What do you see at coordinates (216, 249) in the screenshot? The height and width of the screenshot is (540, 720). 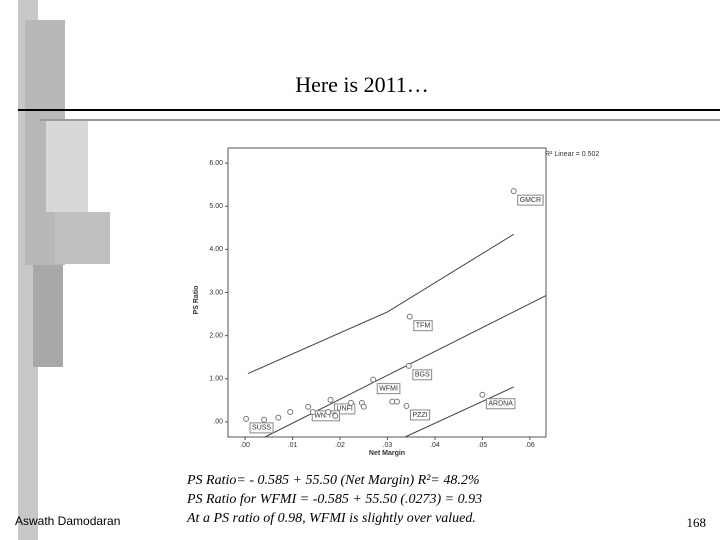 I see `y-tick-label: 4.00` at bounding box center [216, 249].